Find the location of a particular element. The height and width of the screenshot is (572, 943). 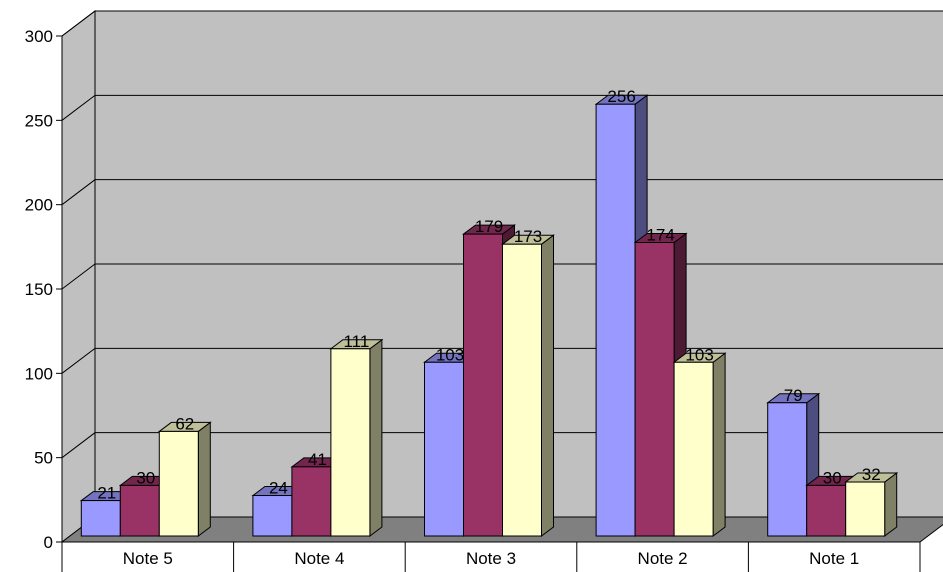

x-axis: Note 5 Note 4 Note 3 Note 2 Note 1 is located at coordinates (491, 556).